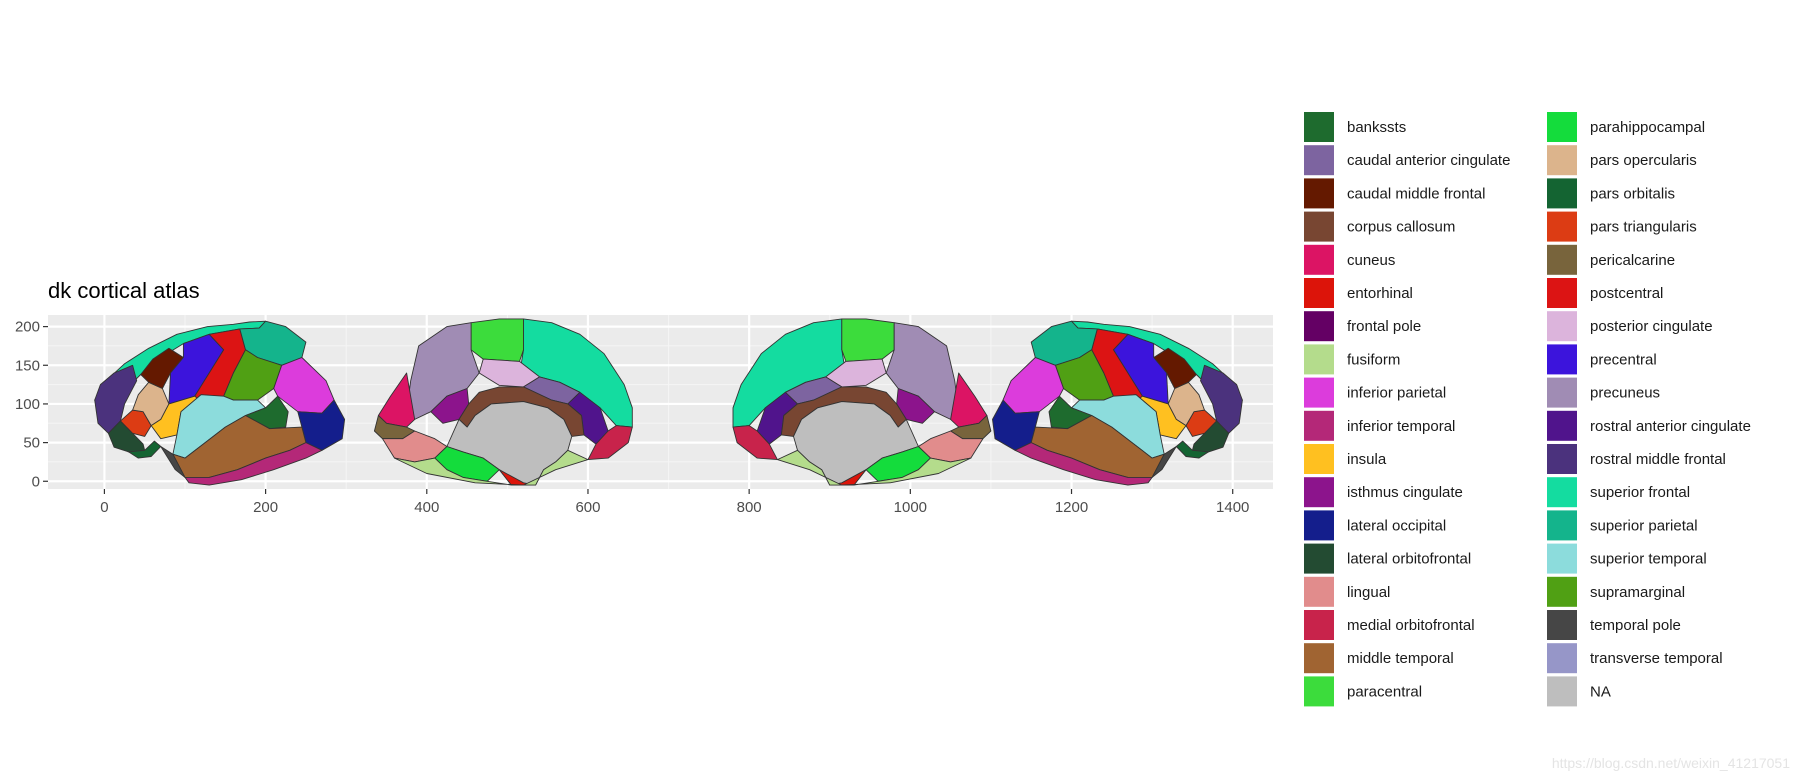 The height and width of the screenshot is (780, 1797). Describe the element at coordinates (1368, 592) in the screenshot. I see `legend-label: lingual` at that location.